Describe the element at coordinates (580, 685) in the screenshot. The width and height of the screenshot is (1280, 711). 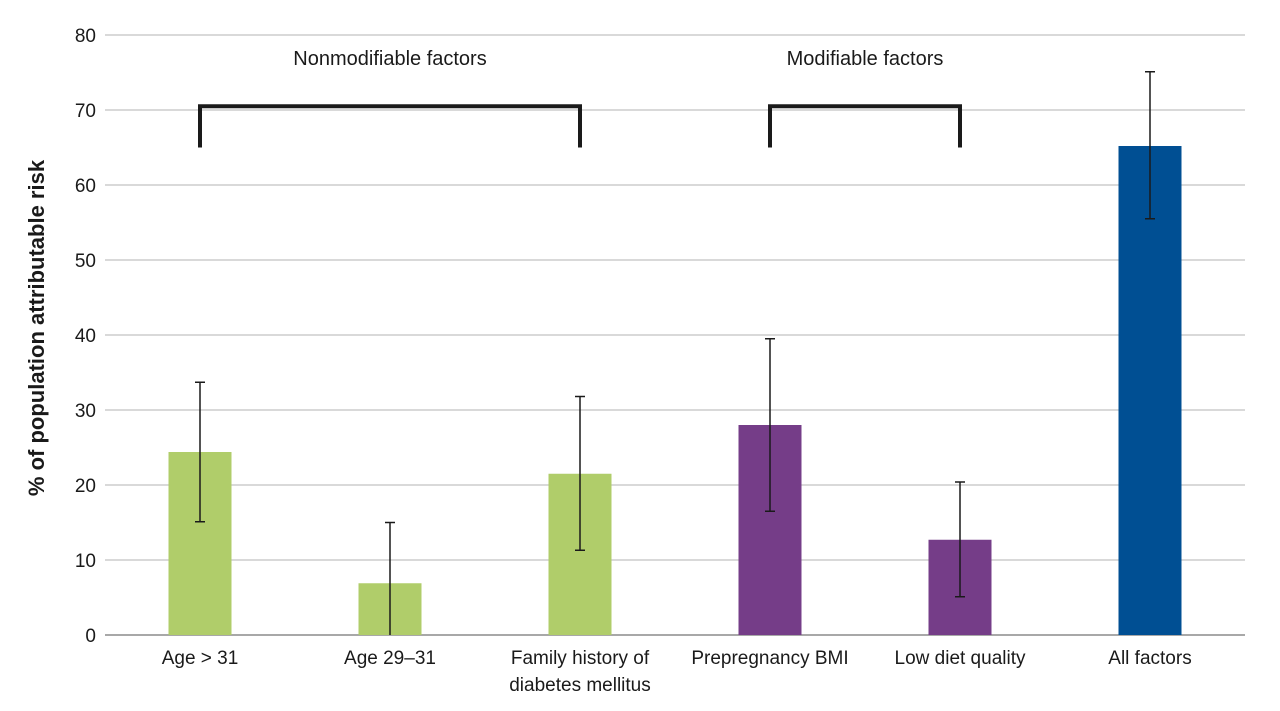
I see `x-category-label: diabetes mellitus` at that location.